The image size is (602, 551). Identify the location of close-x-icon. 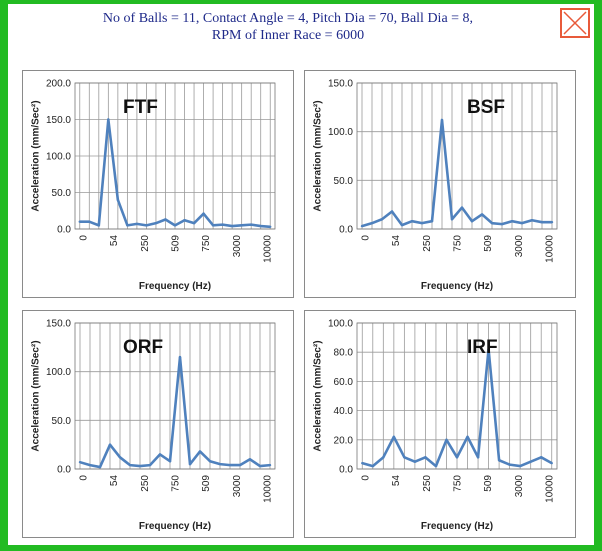
(575, 23).